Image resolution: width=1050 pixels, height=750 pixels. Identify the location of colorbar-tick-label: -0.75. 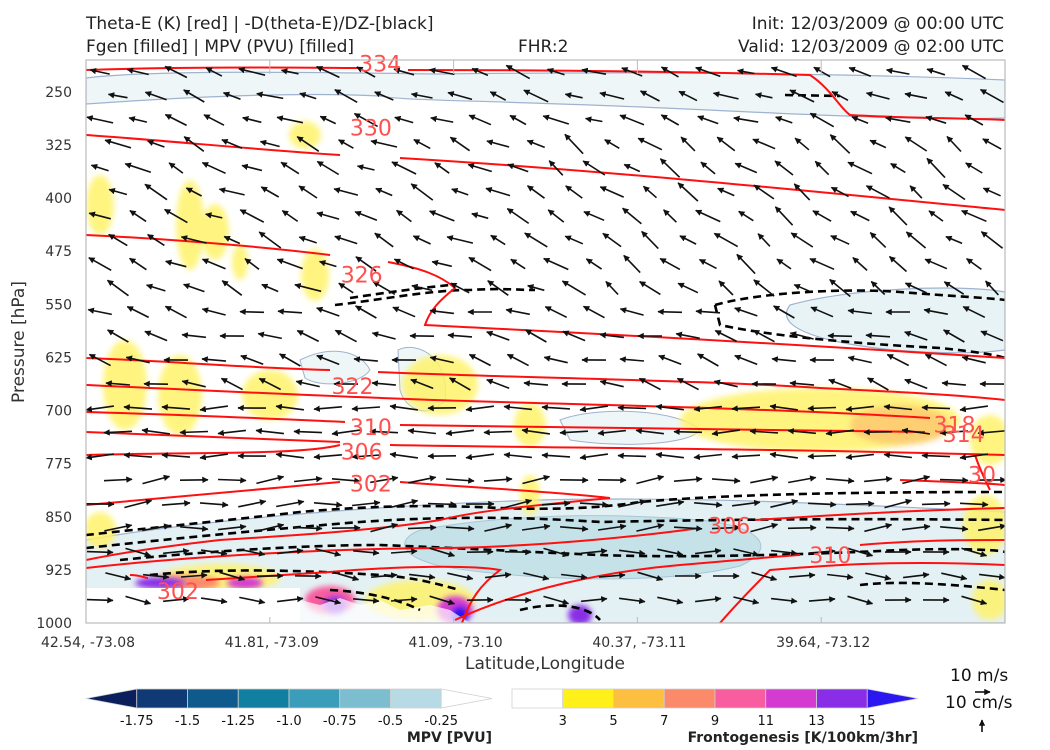
(340, 721).